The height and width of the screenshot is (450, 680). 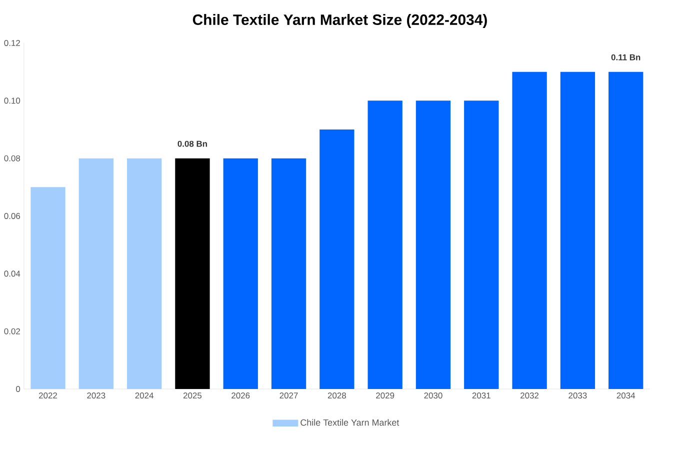 I want to click on x-tick-label: 2034, so click(x=626, y=395).